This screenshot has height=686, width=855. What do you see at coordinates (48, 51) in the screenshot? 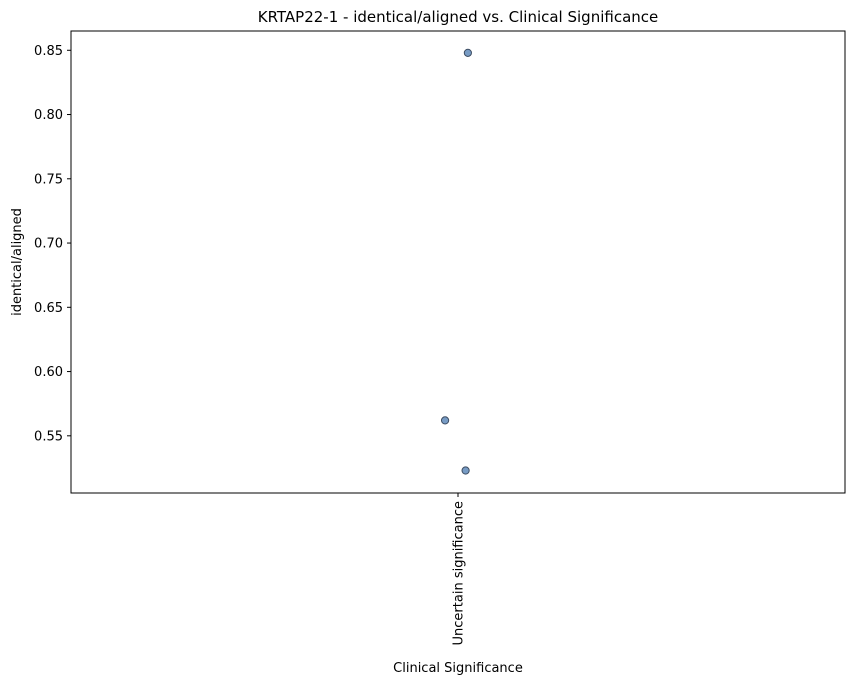
I see `y-tick-label: 0.85` at bounding box center [48, 51].